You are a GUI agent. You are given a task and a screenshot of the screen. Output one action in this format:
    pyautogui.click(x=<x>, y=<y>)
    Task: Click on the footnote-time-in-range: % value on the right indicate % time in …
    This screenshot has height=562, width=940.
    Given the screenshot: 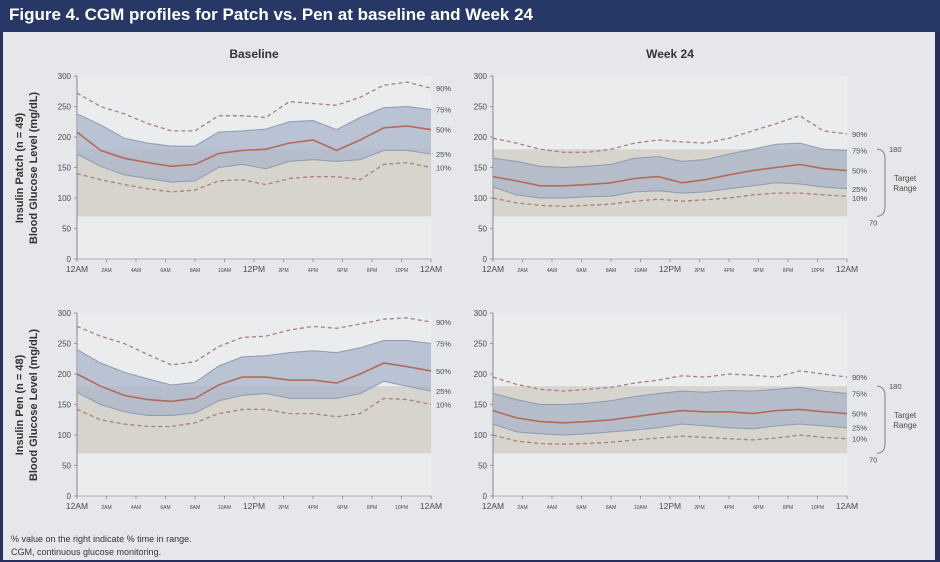 What is the action you would take?
    pyautogui.click(x=101, y=539)
    